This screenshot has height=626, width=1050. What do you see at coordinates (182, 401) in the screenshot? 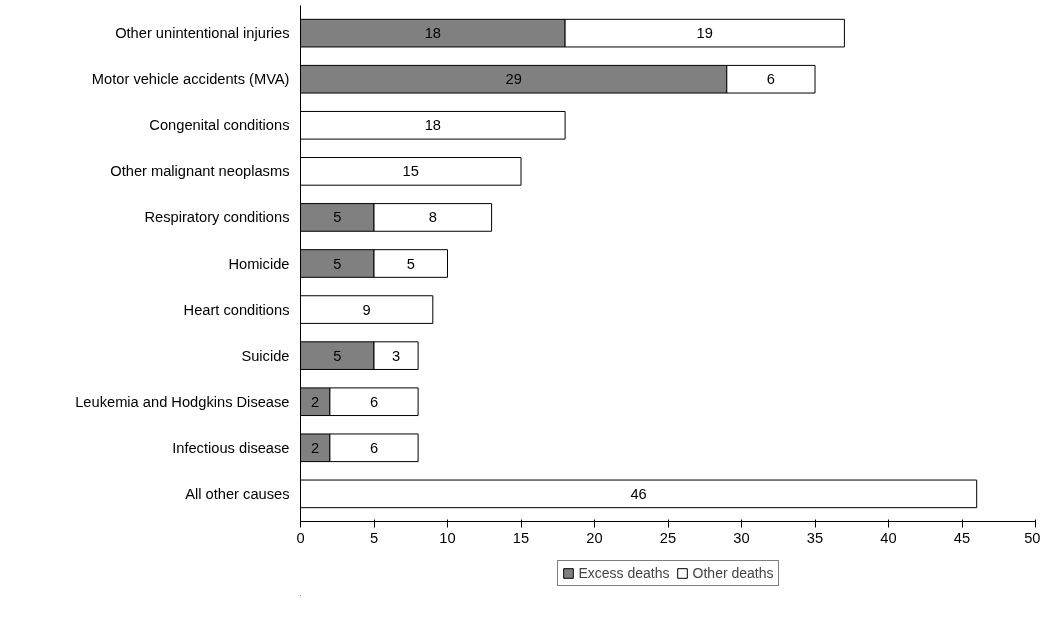
I see `y-tick-label: Leukemia and Hodgkins Disease` at bounding box center [182, 401].